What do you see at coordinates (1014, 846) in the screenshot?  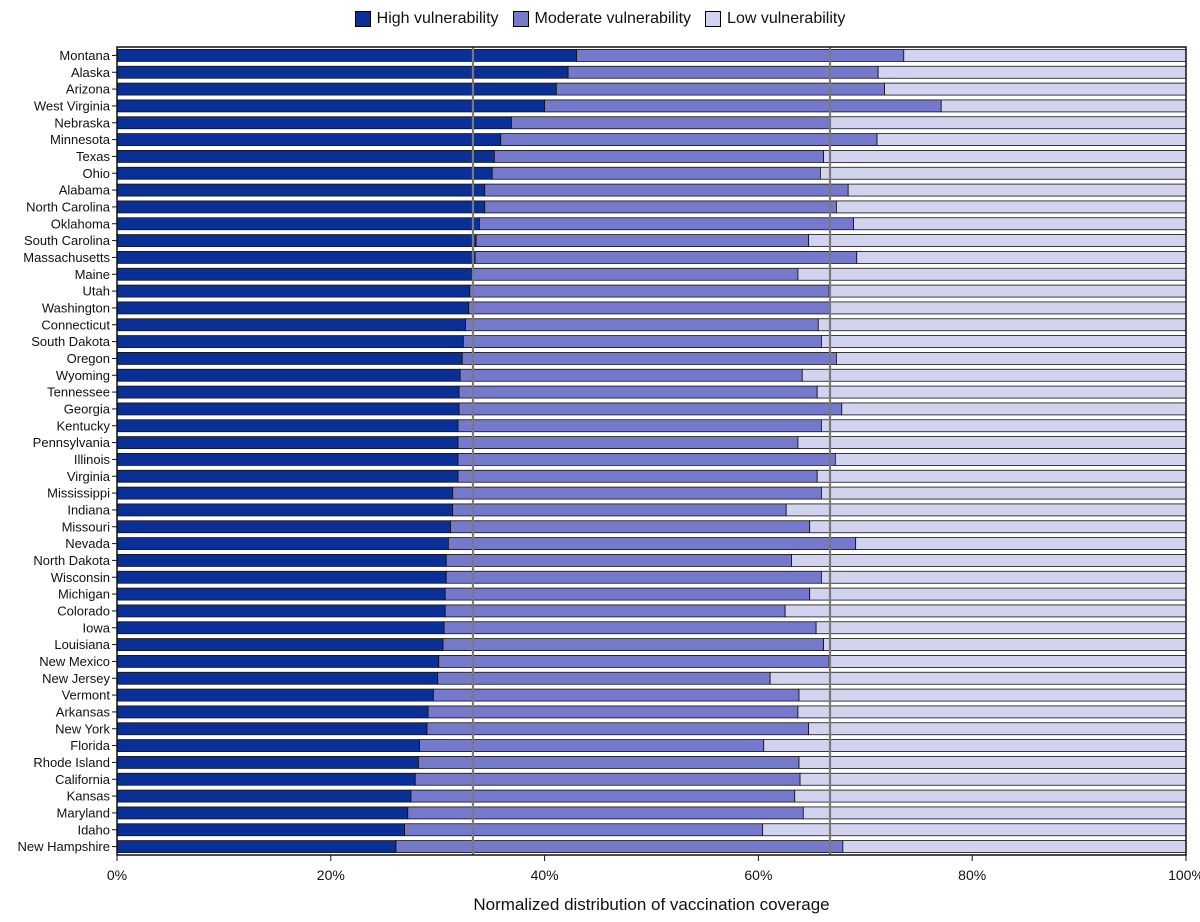 I see `bar-new-hampshire-low` at bounding box center [1014, 846].